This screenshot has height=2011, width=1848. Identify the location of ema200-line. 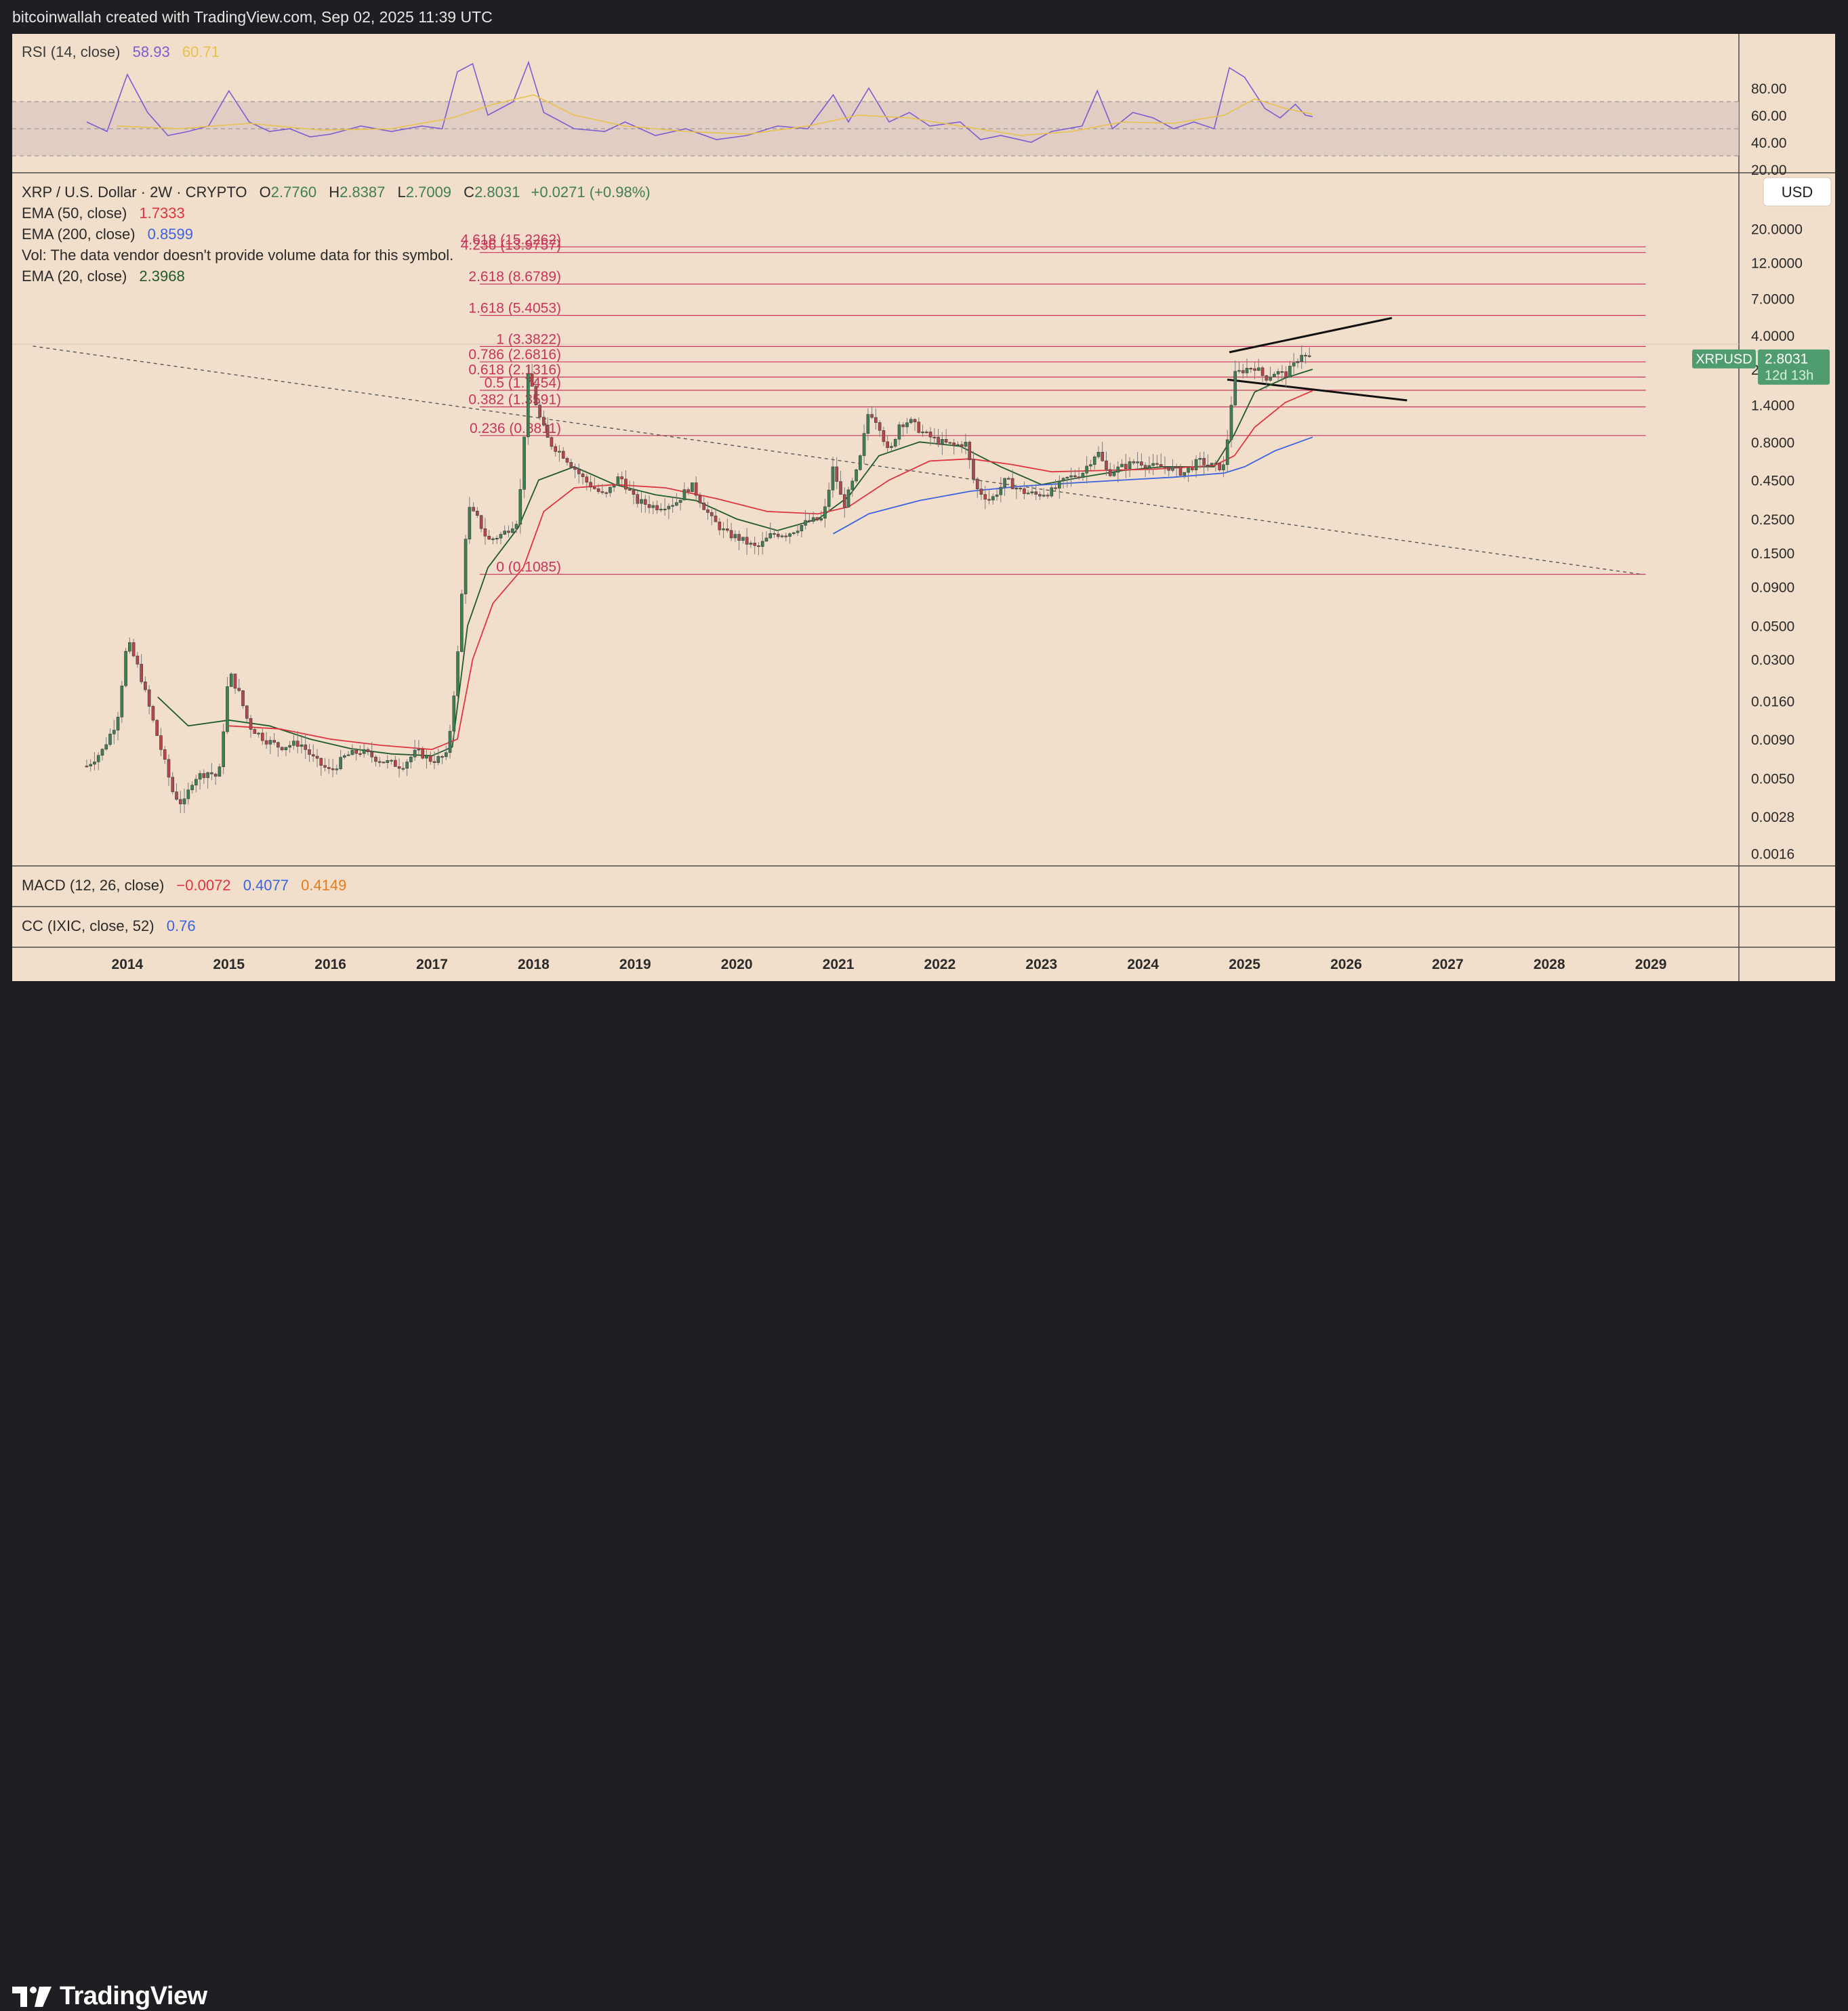
(1073, 485).